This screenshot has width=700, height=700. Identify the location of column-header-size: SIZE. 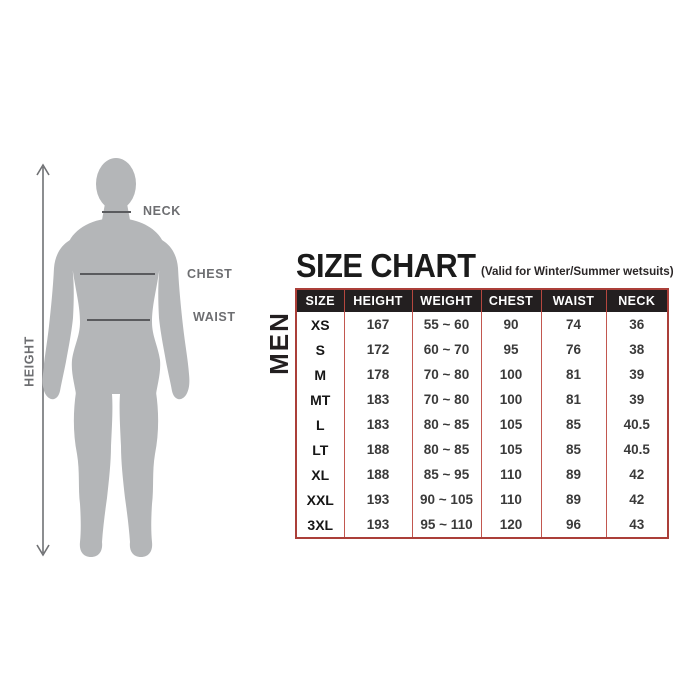
(320, 300).